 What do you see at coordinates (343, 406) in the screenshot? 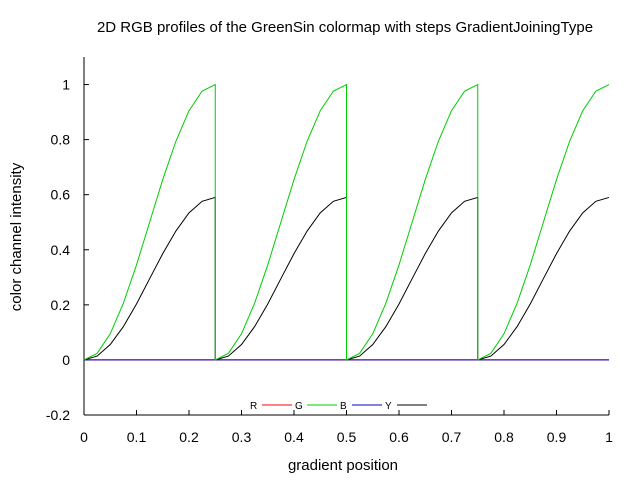
I see `legend-label-b: B` at bounding box center [343, 406].